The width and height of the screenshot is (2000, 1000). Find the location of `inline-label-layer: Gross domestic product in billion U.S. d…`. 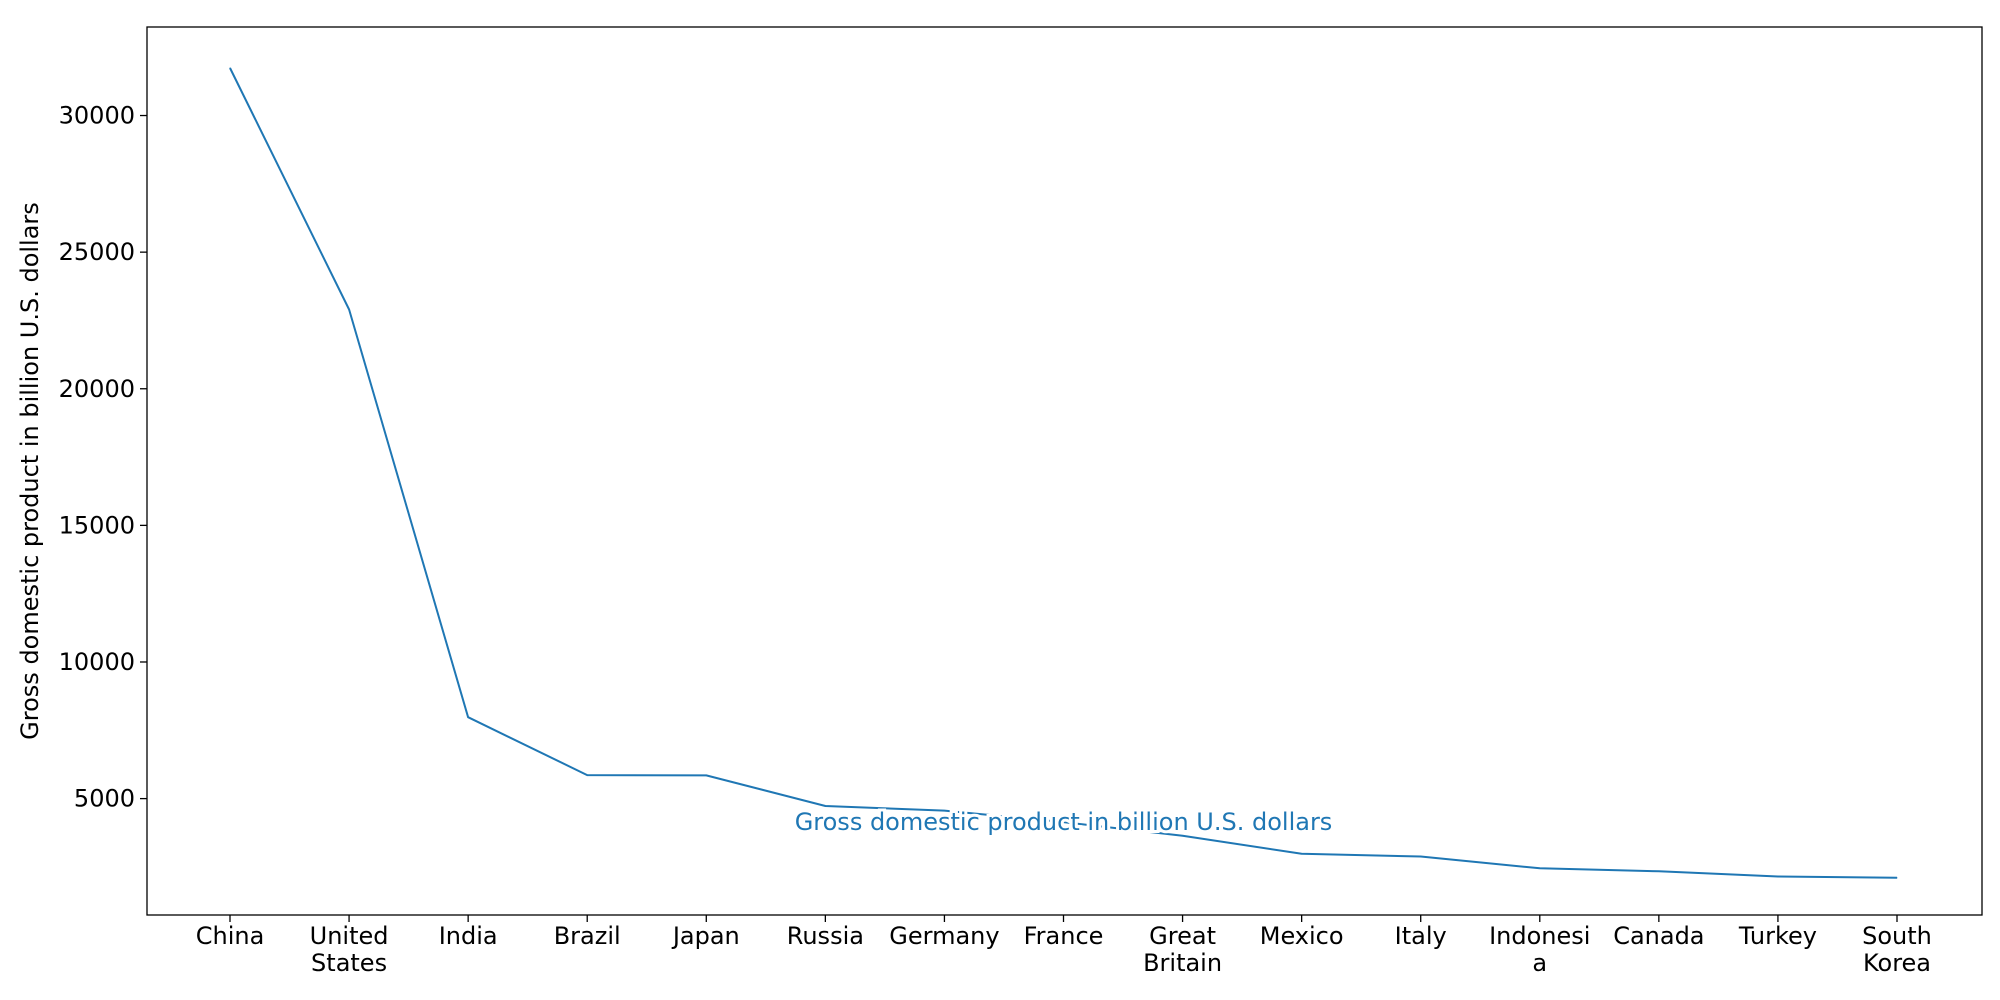

inline-label-layer: Gross domestic product in billion U.S. d… is located at coordinates (1064, 822).